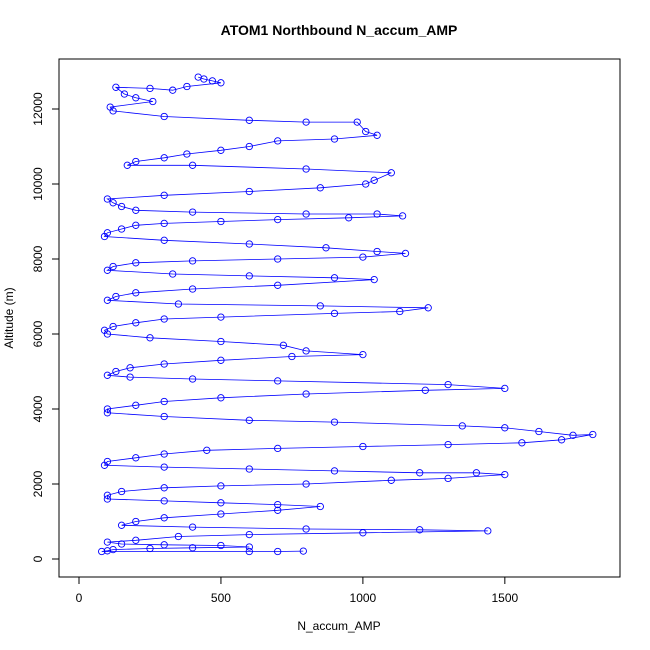  Describe the element at coordinates (363, 598) in the screenshot. I see `x-tick-label: 1000` at that location.